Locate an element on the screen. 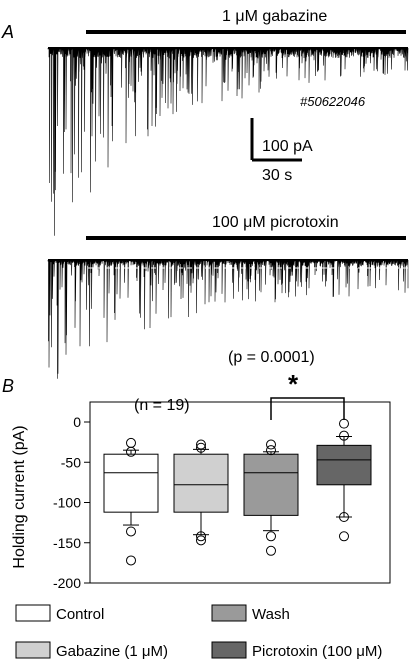  legend-label: Wash is located at coordinates (271, 614).